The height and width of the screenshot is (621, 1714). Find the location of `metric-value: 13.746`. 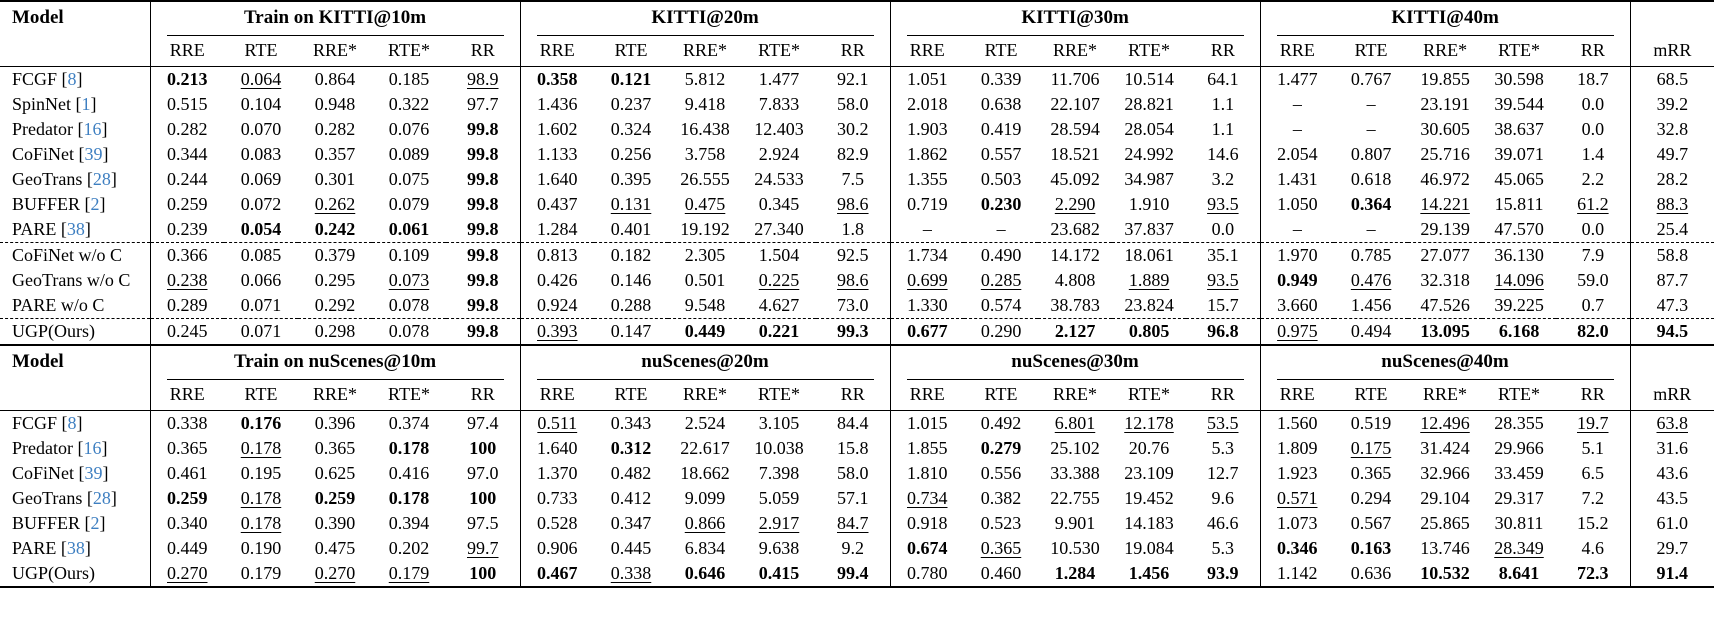

metric-value: 13.746 is located at coordinates (1445, 547).